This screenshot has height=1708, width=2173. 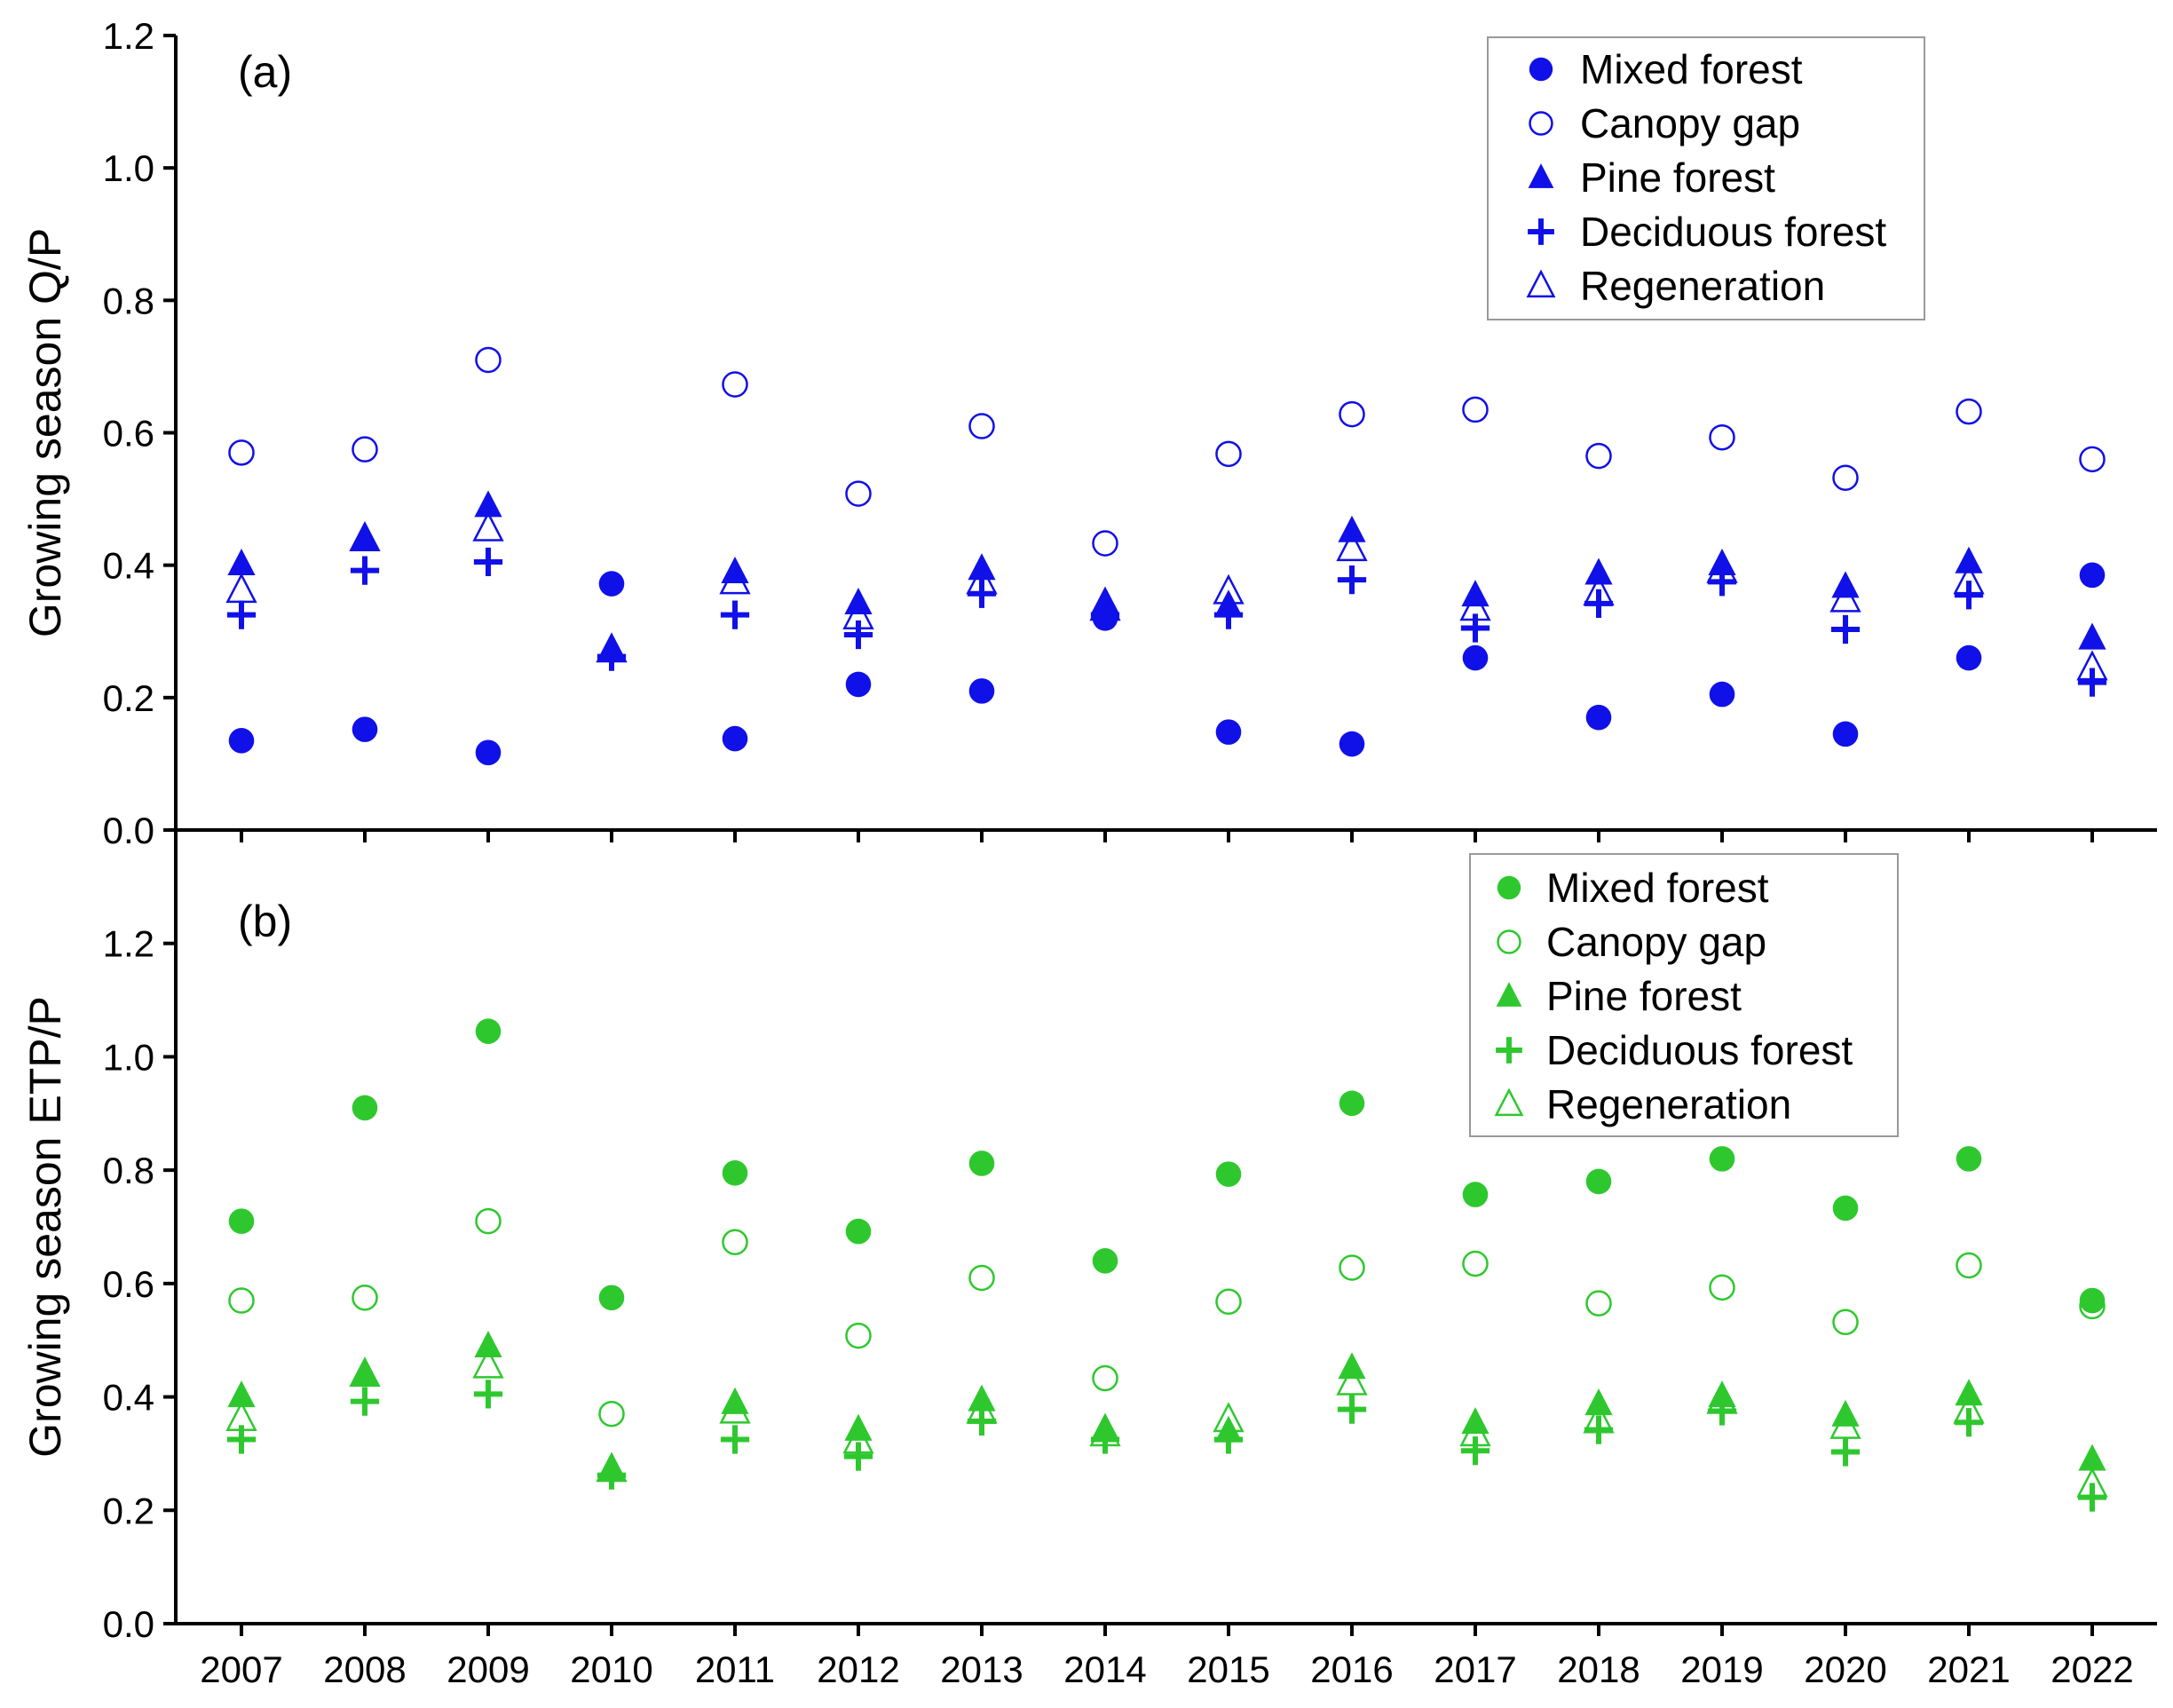 What do you see at coordinates (2092, 1669) in the screenshot?
I see `x-tick-label: 2022` at bounding box center [2092, 1669].